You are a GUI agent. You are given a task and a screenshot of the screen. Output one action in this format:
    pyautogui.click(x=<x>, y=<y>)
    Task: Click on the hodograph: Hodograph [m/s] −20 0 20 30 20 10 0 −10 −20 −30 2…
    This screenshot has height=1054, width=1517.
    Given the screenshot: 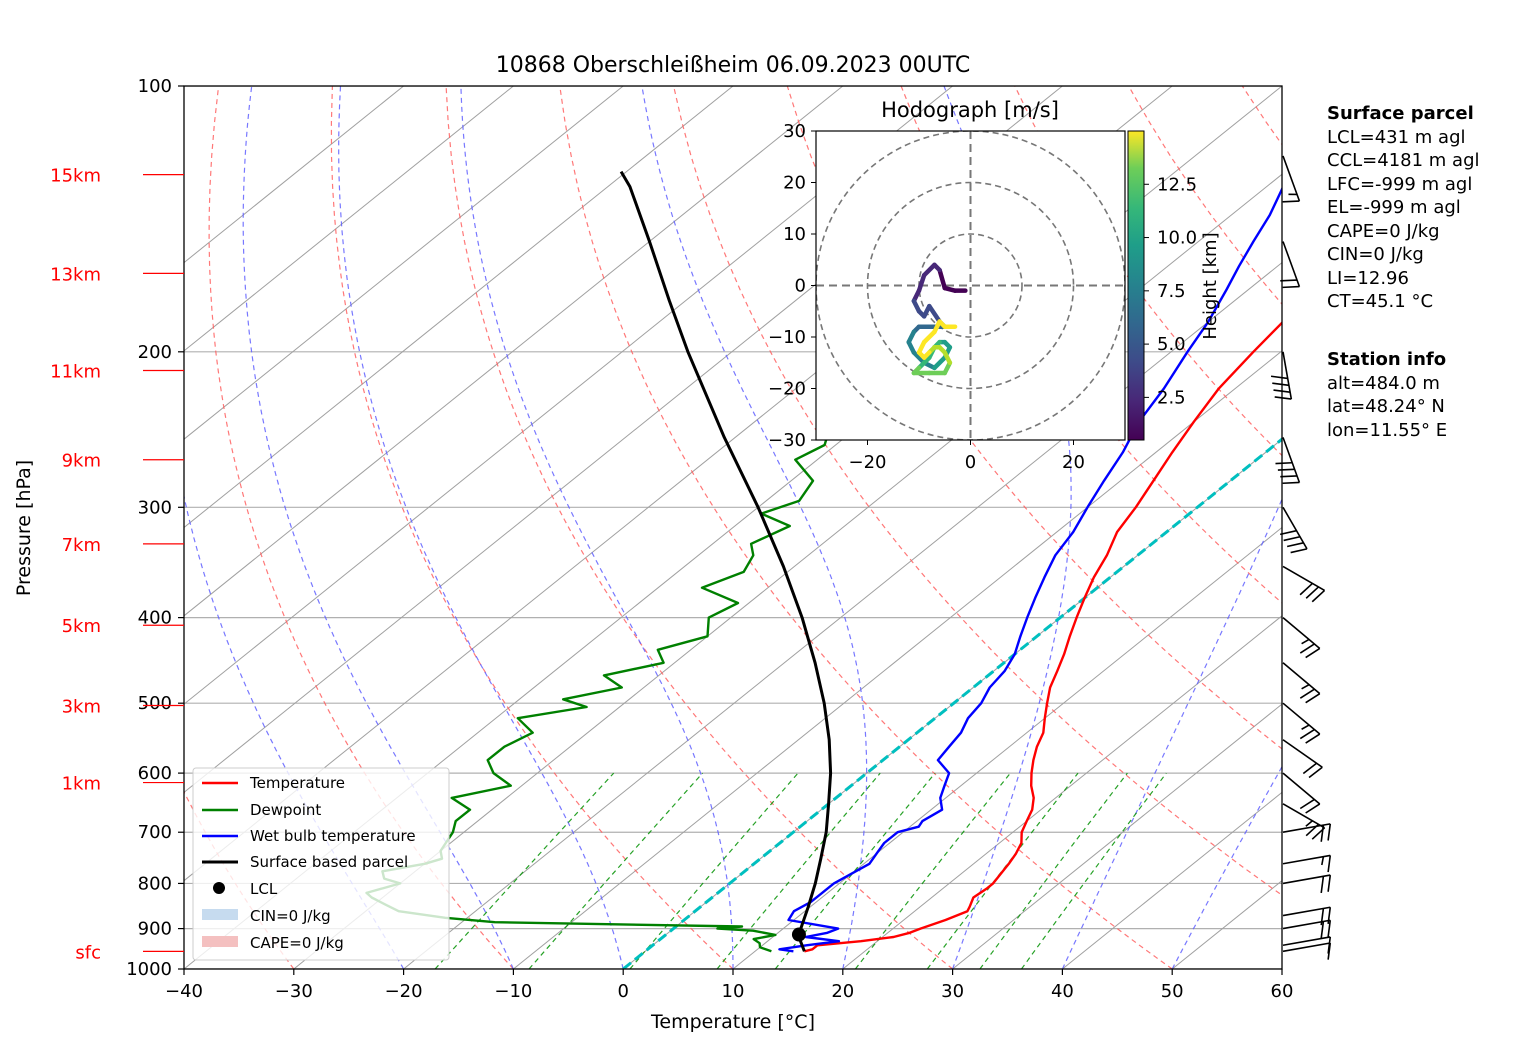 What is the action you would take?
    pyautogui.click(x=994, y=285)
    